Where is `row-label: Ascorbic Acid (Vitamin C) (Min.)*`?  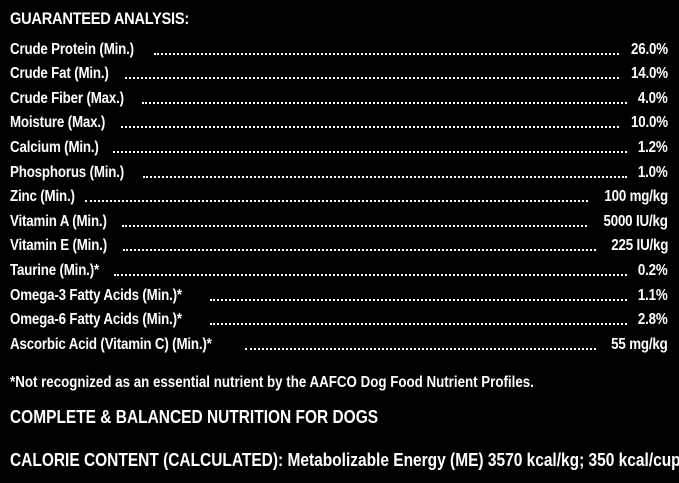
row-label: Ascorbic Acid (Vitamin C) (Min.)* is located at coordinates (111, 344).